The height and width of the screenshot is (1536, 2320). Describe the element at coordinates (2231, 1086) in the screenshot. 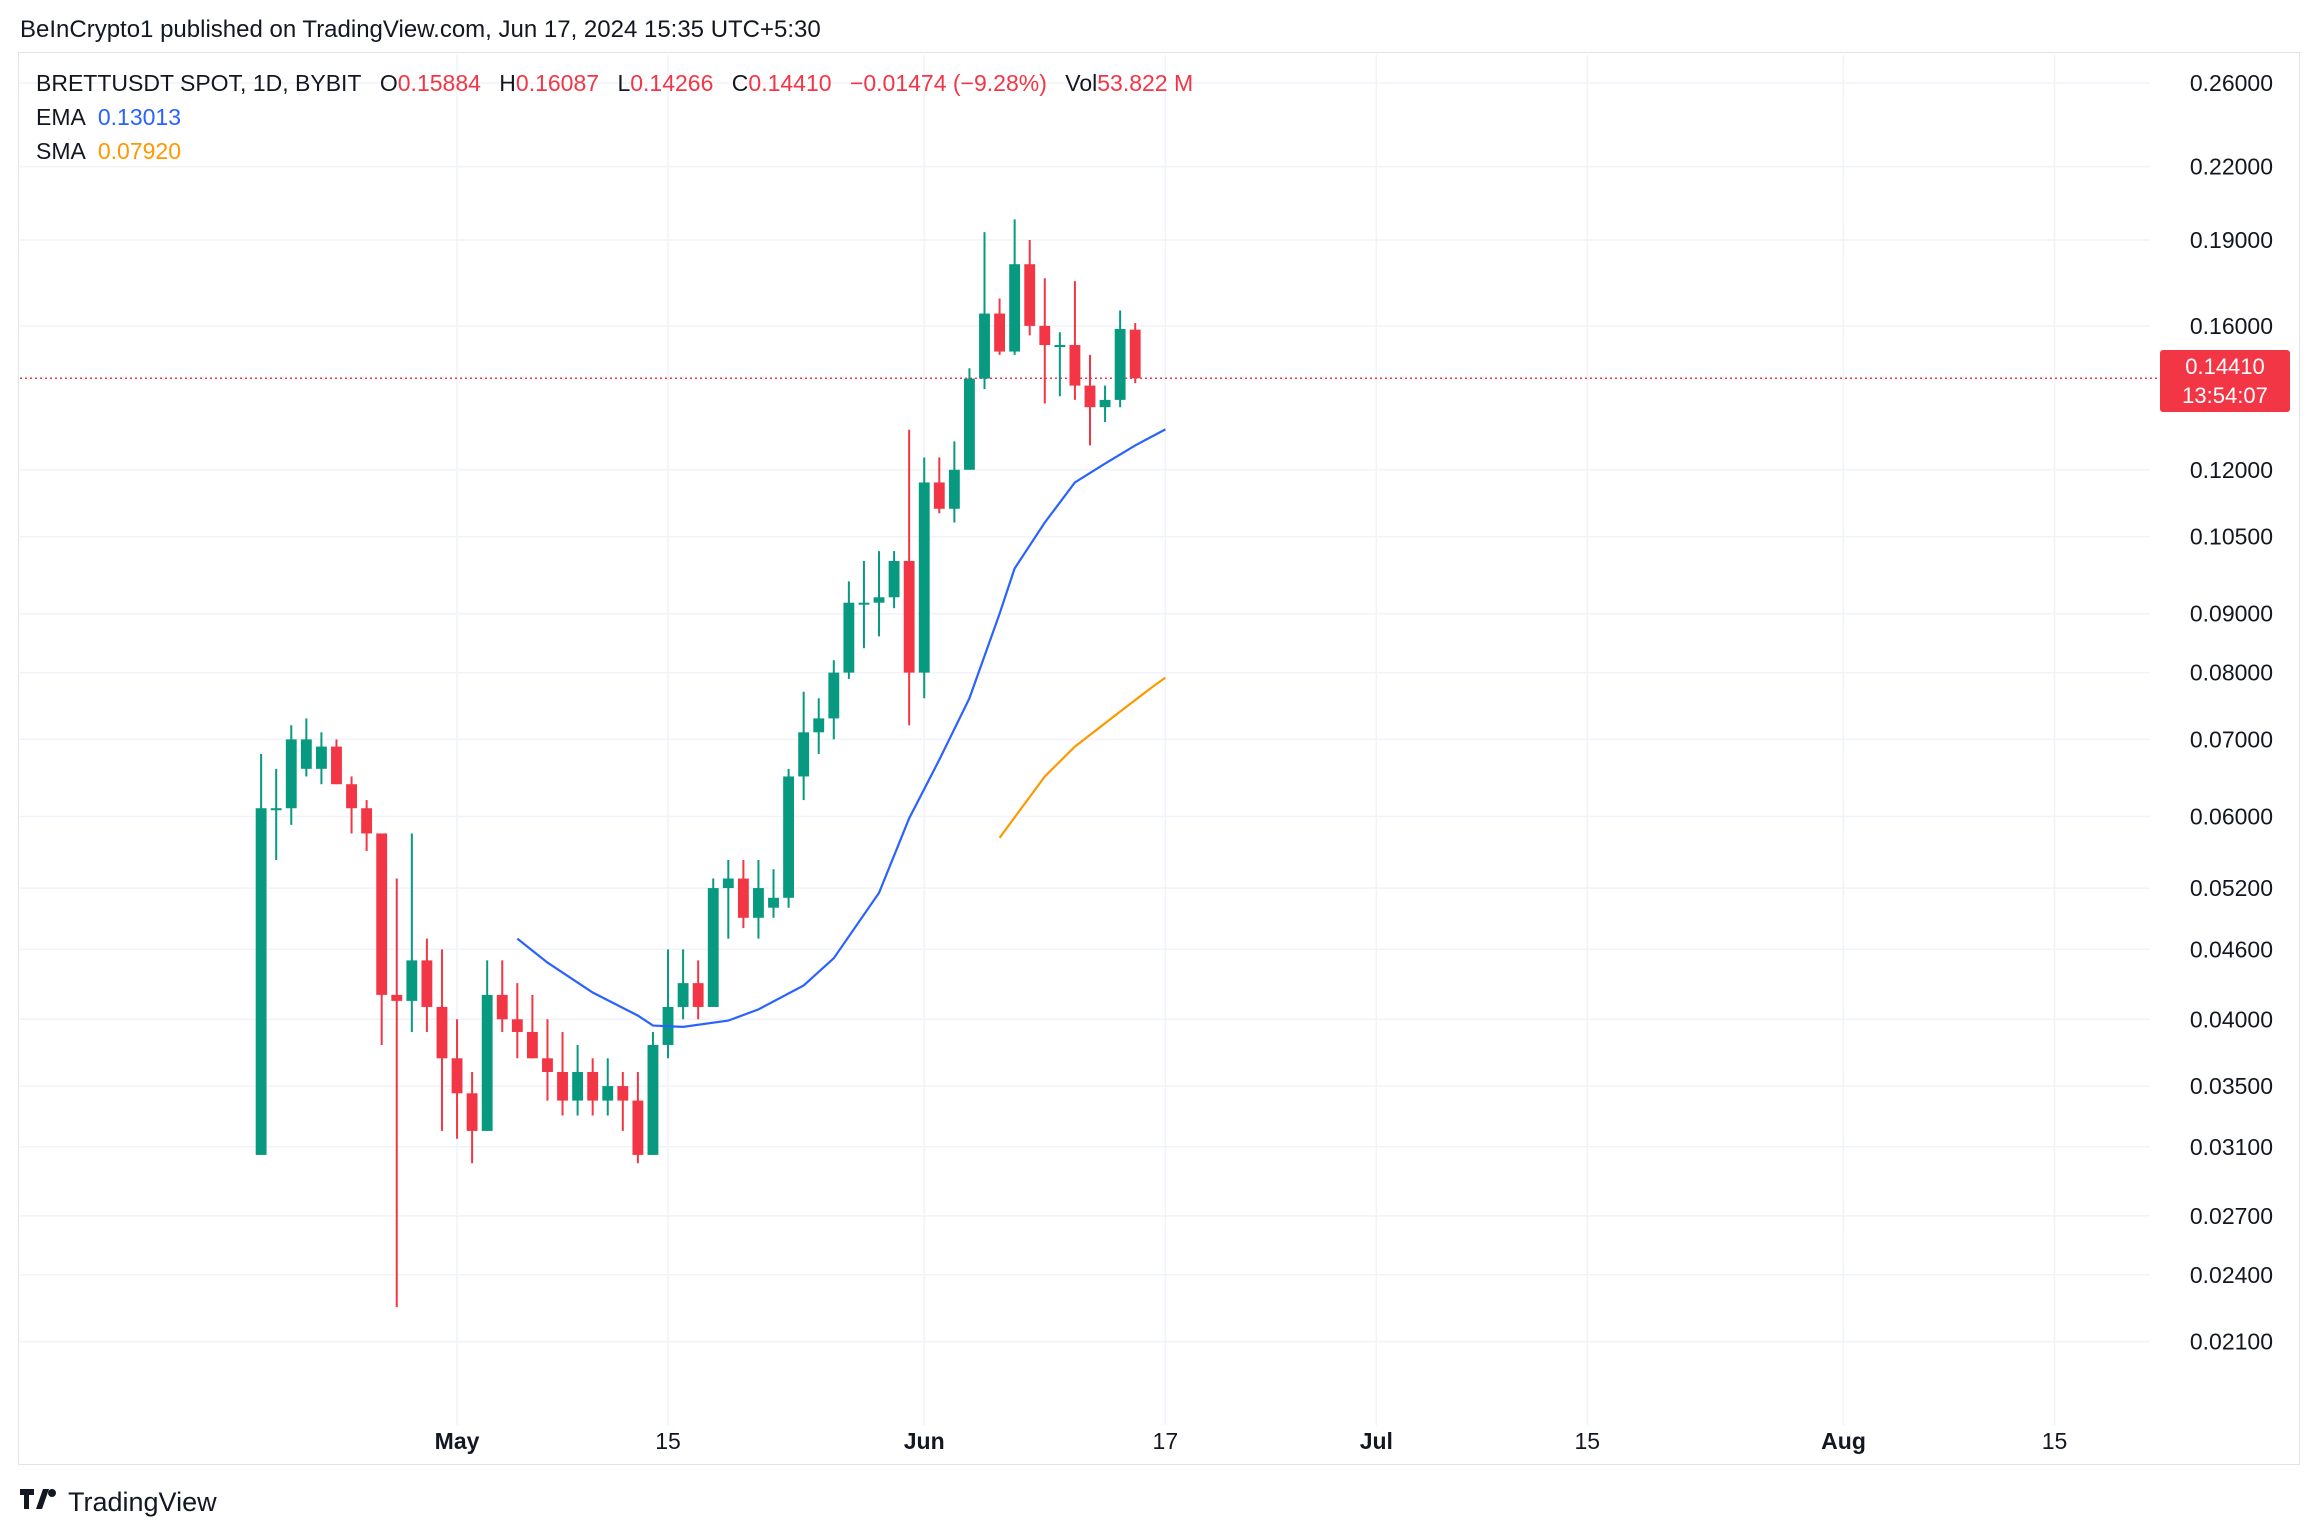

I see `y-tick-label: 0.03500` at that location.